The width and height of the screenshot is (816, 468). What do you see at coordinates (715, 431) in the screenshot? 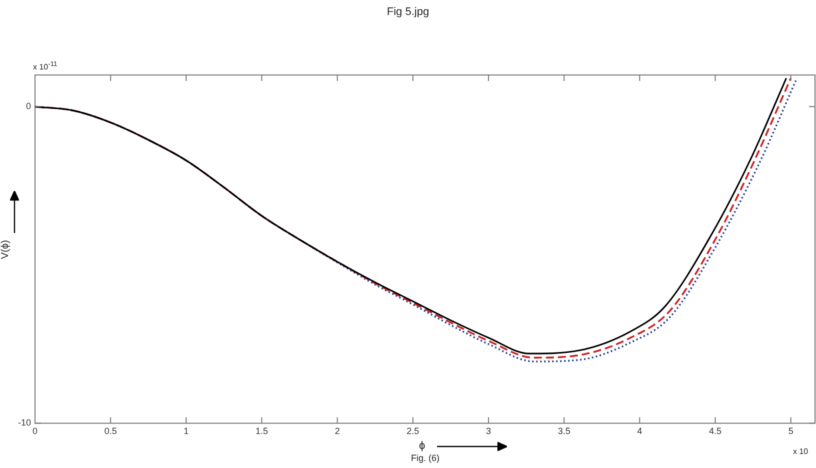
I see `x-tick-label: 4.5` at bounding box center [715, 431].